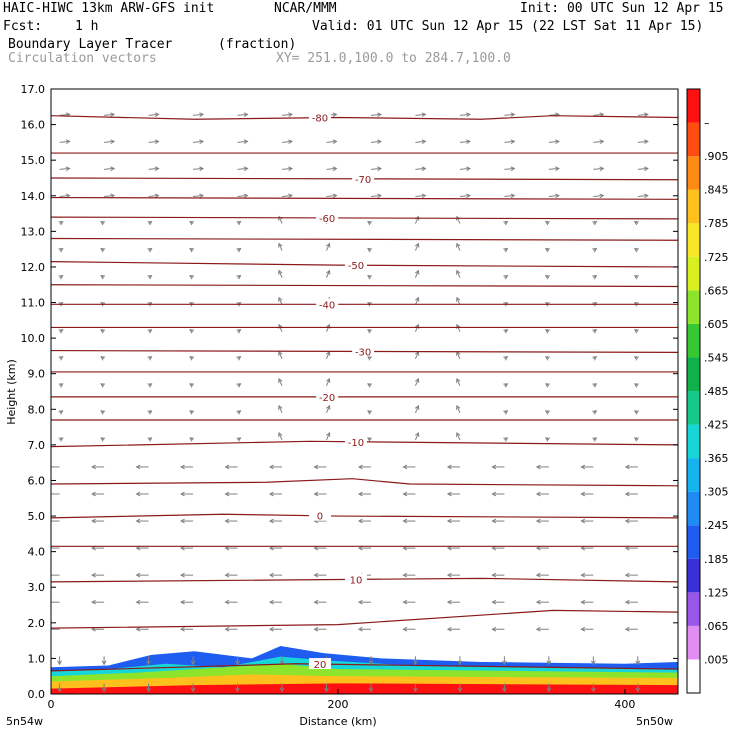 The width and height of the screenshot is (740, 740). I want to click on x-tick-label: 200, so click(337, 704).